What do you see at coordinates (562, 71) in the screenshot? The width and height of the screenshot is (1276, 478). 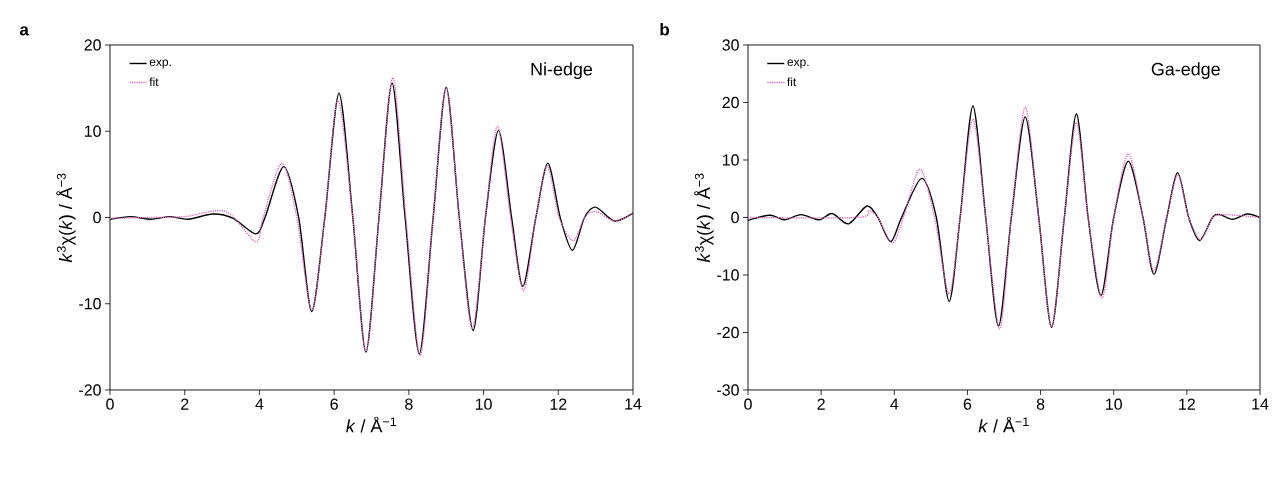 I see `annotation: Ni-edge` at bounding box center [562, 71].